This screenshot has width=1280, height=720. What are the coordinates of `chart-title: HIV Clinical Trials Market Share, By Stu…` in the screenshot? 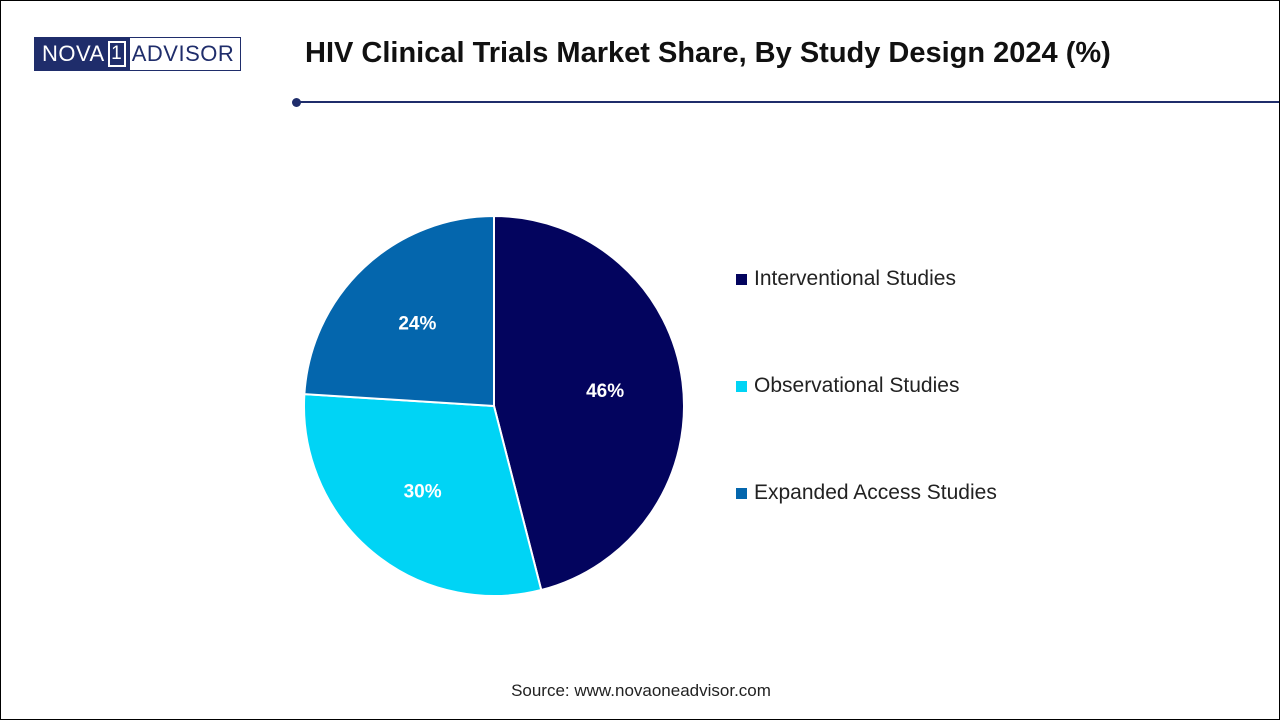 It's located at (708, 53).